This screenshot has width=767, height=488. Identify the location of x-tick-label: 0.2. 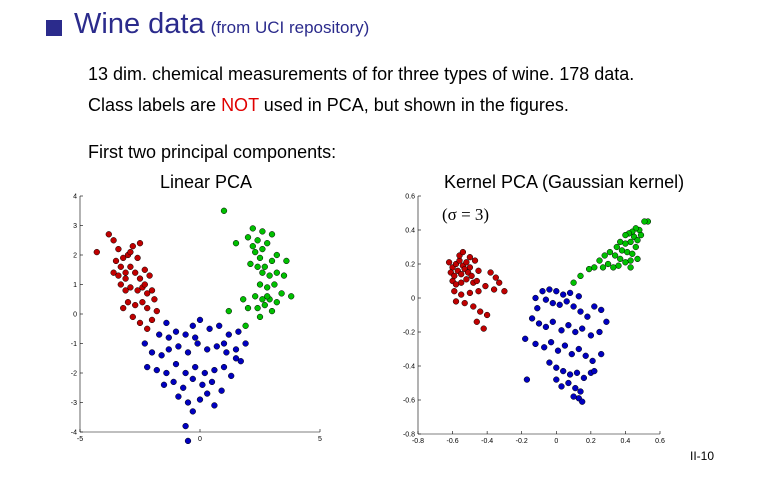
(591, 441).